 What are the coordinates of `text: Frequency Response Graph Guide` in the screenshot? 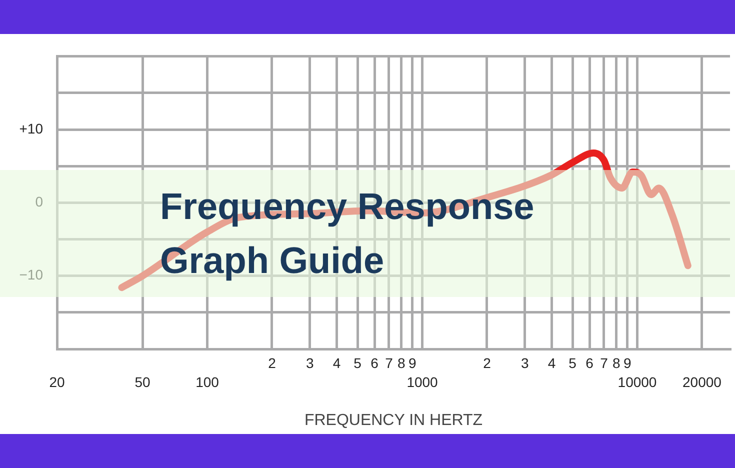 It's located at (347, 234).